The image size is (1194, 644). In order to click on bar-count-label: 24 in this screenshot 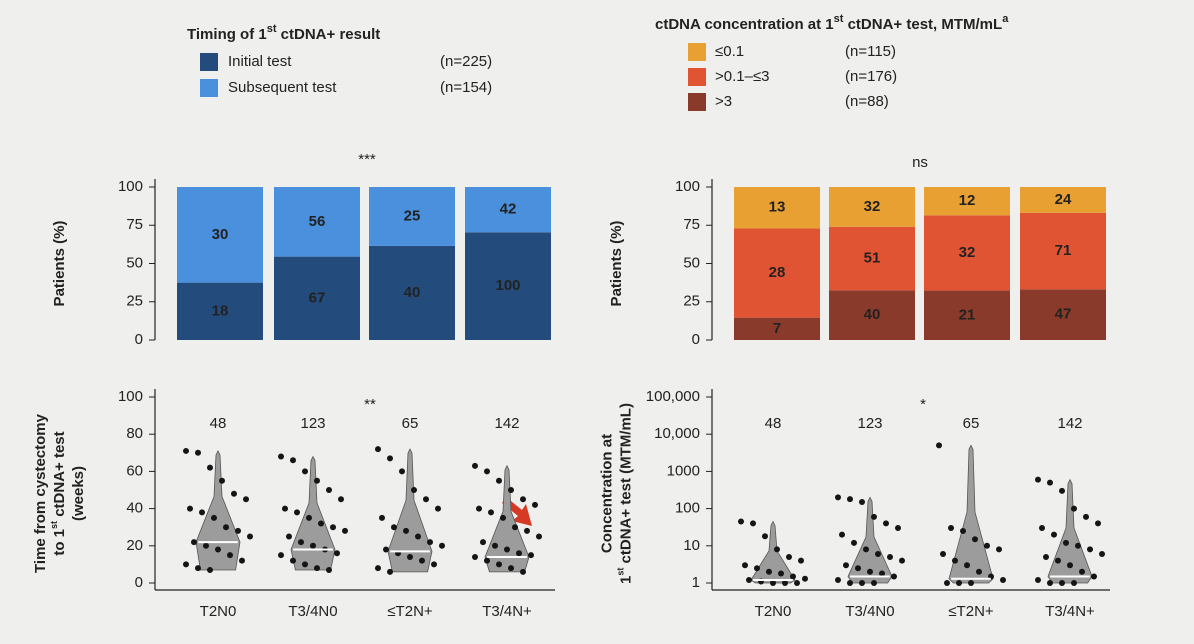, I will do `click(1063, 199)`.